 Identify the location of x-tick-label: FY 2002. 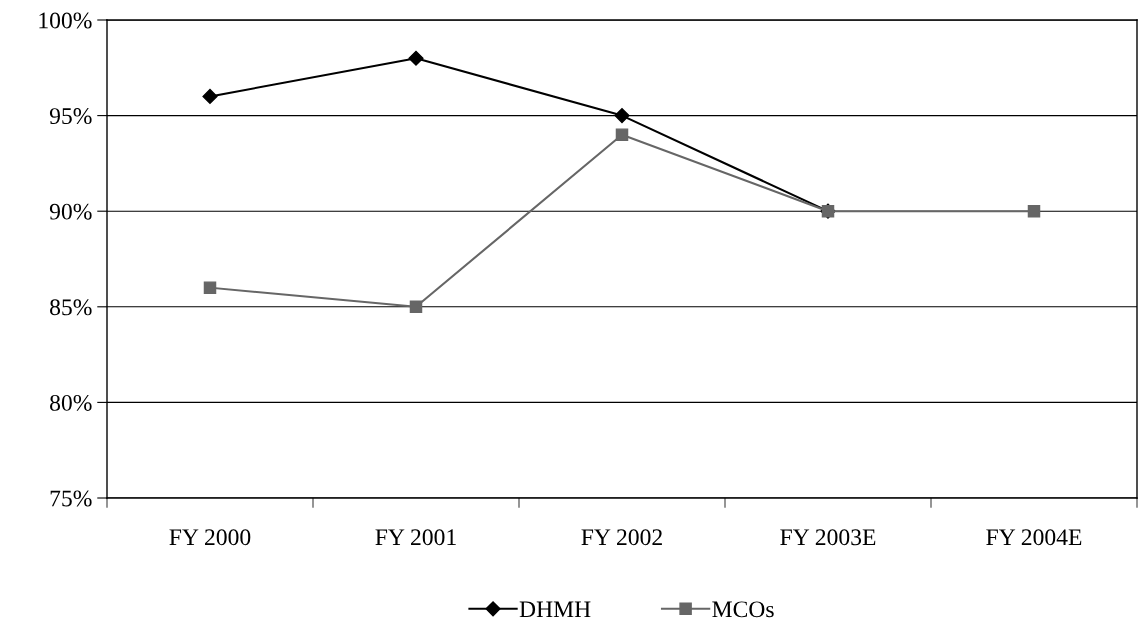
(621, 537).